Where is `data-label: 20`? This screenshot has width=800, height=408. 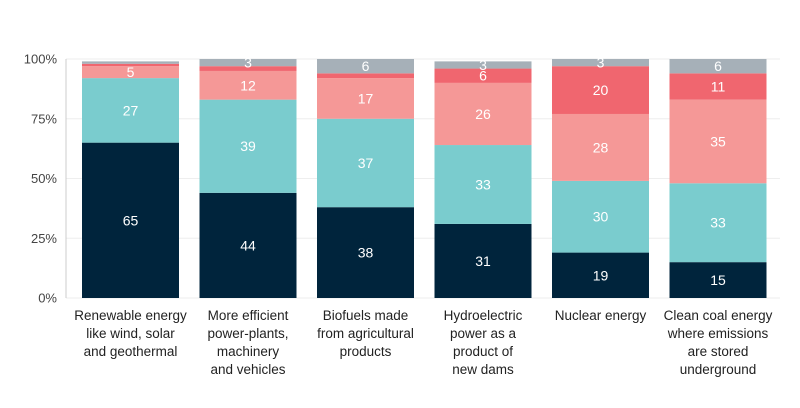
data-label: 20 is located at coordinates (601, 90).